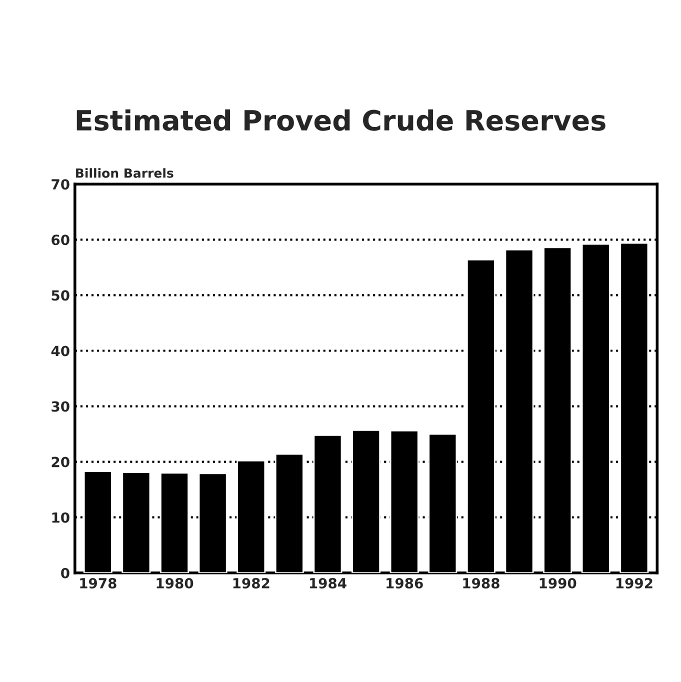  Describe the element at coordinates (61, 462) in the screenshot. I see `y-tick-label: 20` at that location.